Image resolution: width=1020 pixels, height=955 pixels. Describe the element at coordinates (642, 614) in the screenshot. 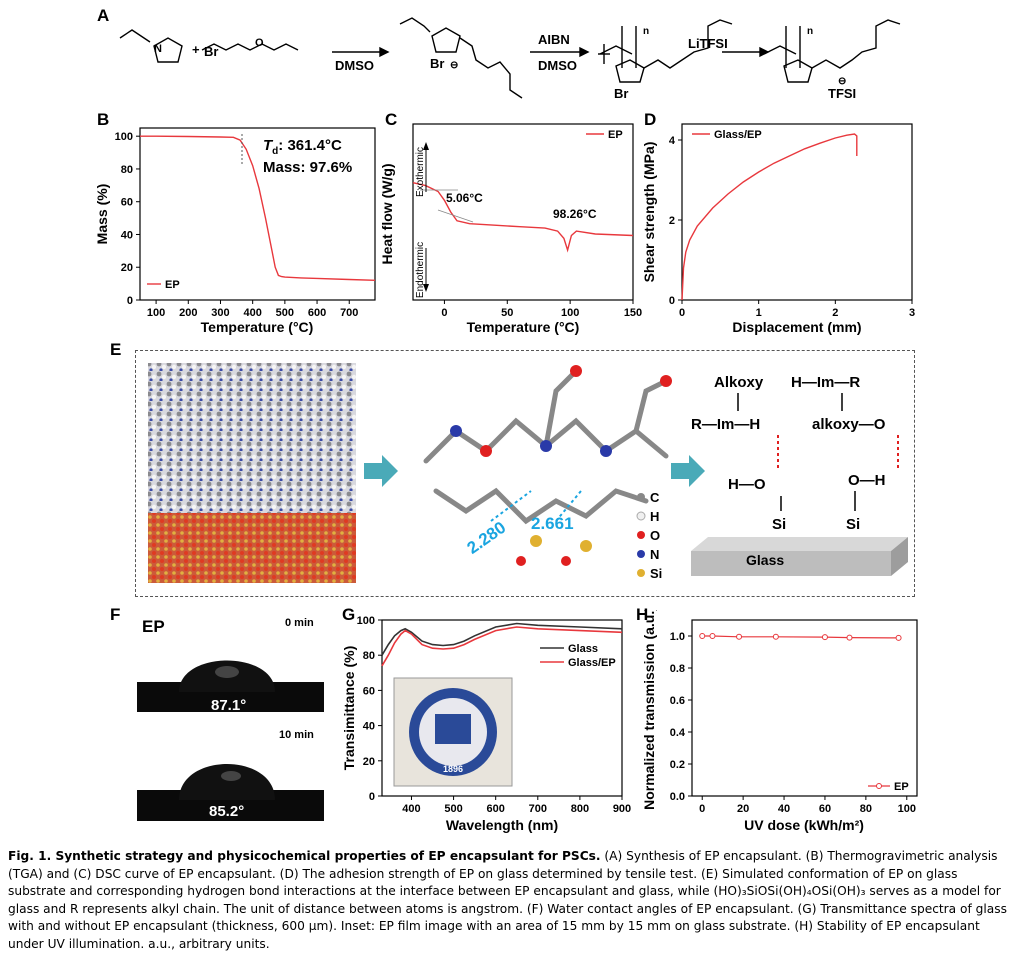

I see `panel-label-h: H` at that location.